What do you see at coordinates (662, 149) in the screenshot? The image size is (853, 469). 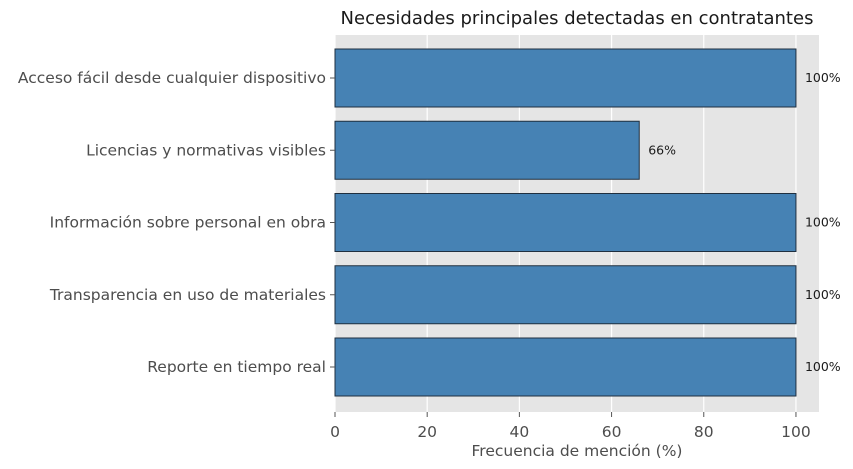 I see `data-label: 66%` at bounding box center [662, 149].